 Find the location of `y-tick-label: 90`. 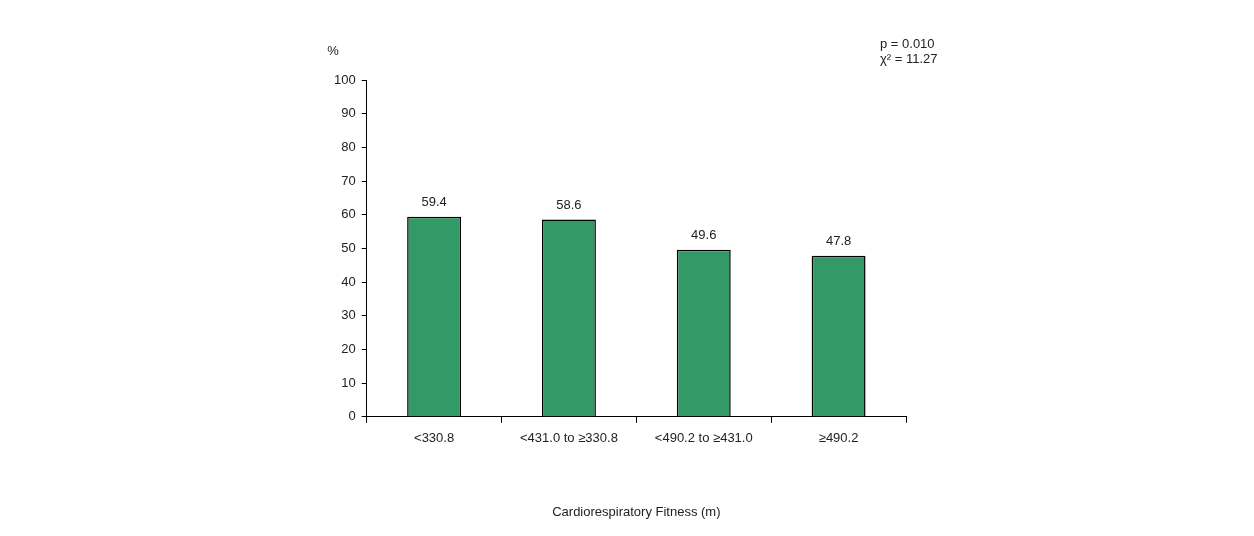

y-tick-label: 90 is located at coordinates (348, 113).